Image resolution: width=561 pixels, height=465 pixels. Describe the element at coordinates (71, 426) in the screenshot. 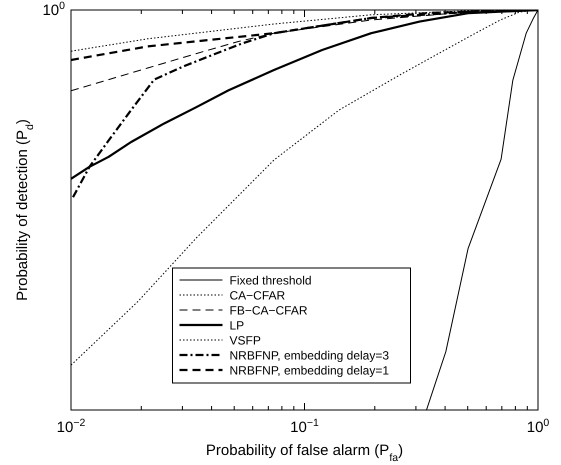

I see `x-tick-label: 10$^{−2}$` at that location.